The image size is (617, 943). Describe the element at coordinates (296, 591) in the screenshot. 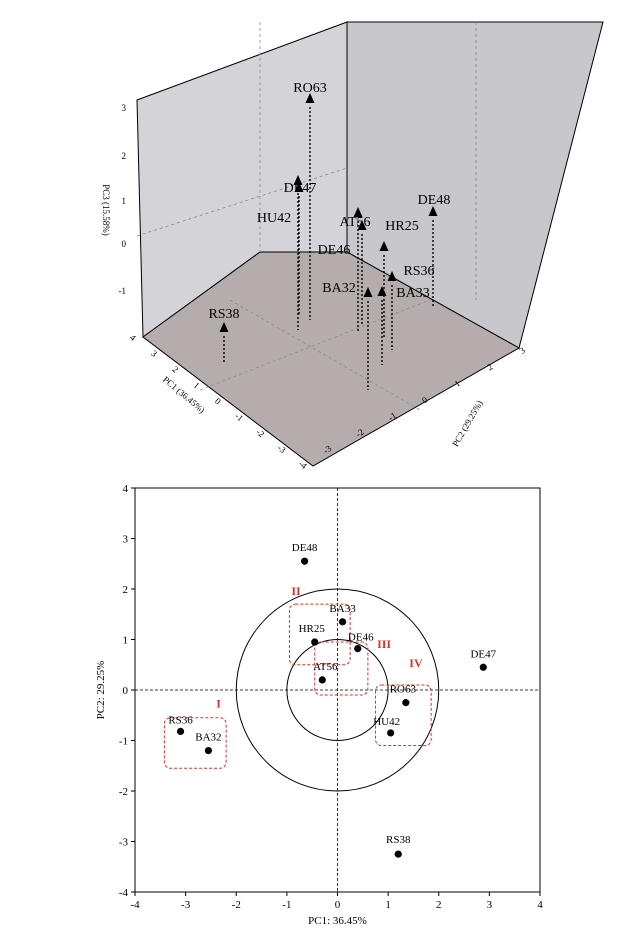

I see `group-label: II` at that location.